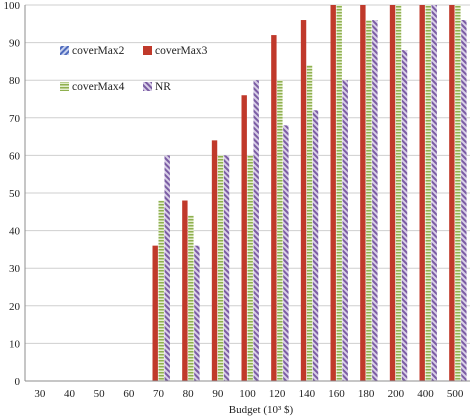 The image size is (474, 420). I want to click on x-tick-label: 400, so click(425, 394).